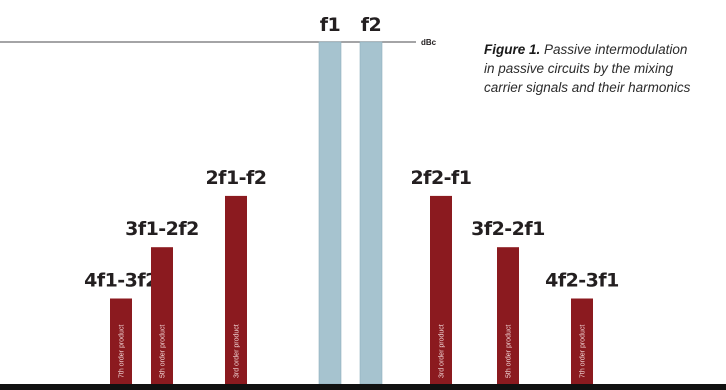  I want to click on imd-order-label-2f2-f1: 3rd order product, so click(442, 351).